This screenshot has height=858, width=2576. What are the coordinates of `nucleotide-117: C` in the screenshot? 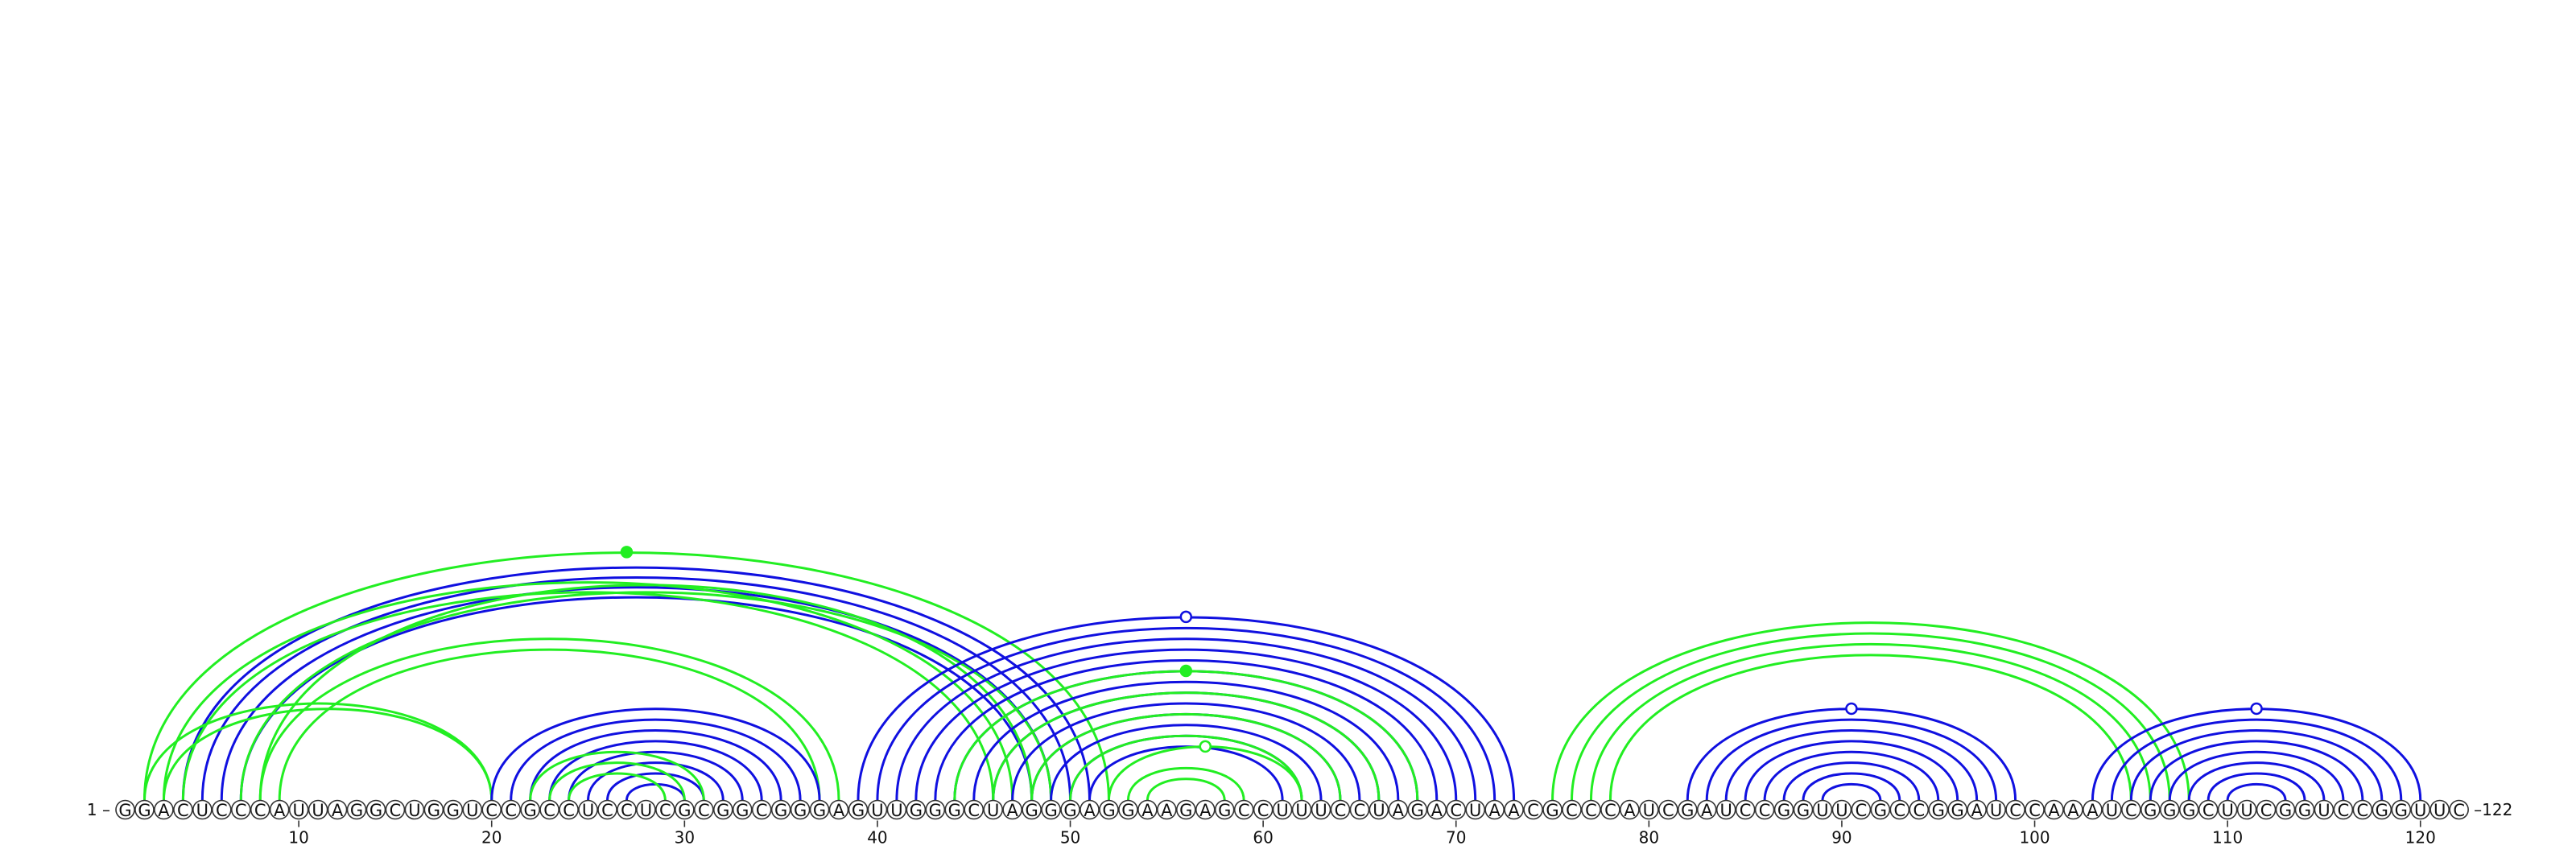 It's located at (2363, 811).